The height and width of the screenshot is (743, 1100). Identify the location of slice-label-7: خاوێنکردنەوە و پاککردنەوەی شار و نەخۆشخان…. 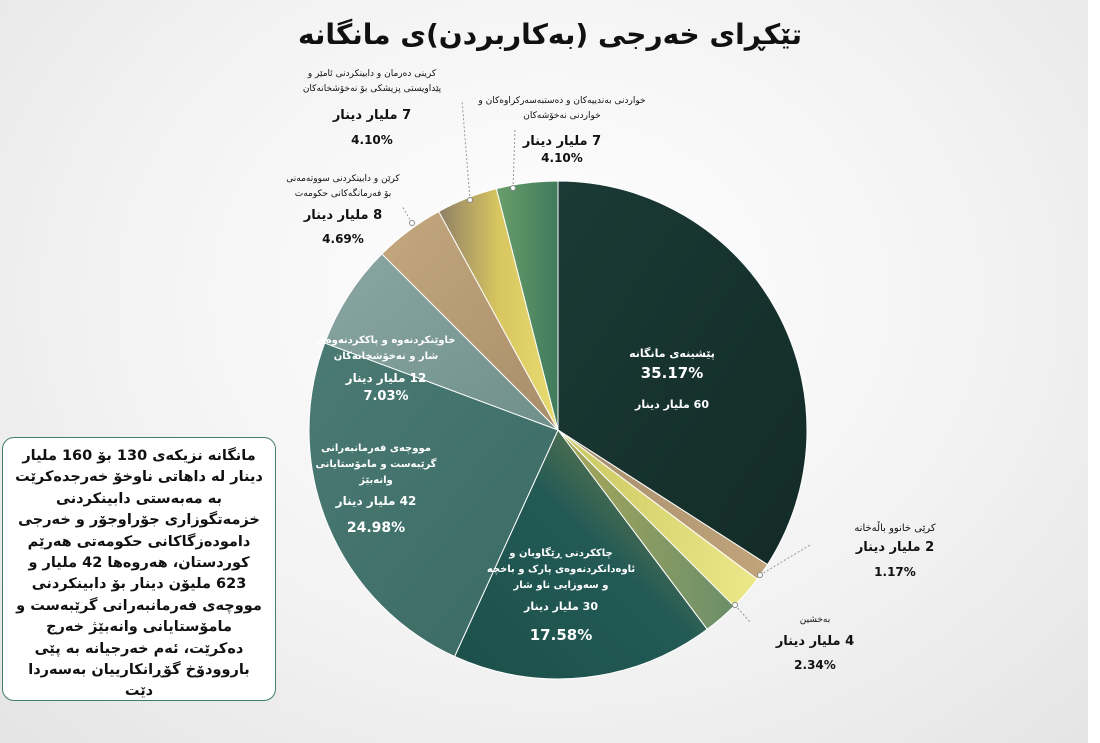
(386, 369).